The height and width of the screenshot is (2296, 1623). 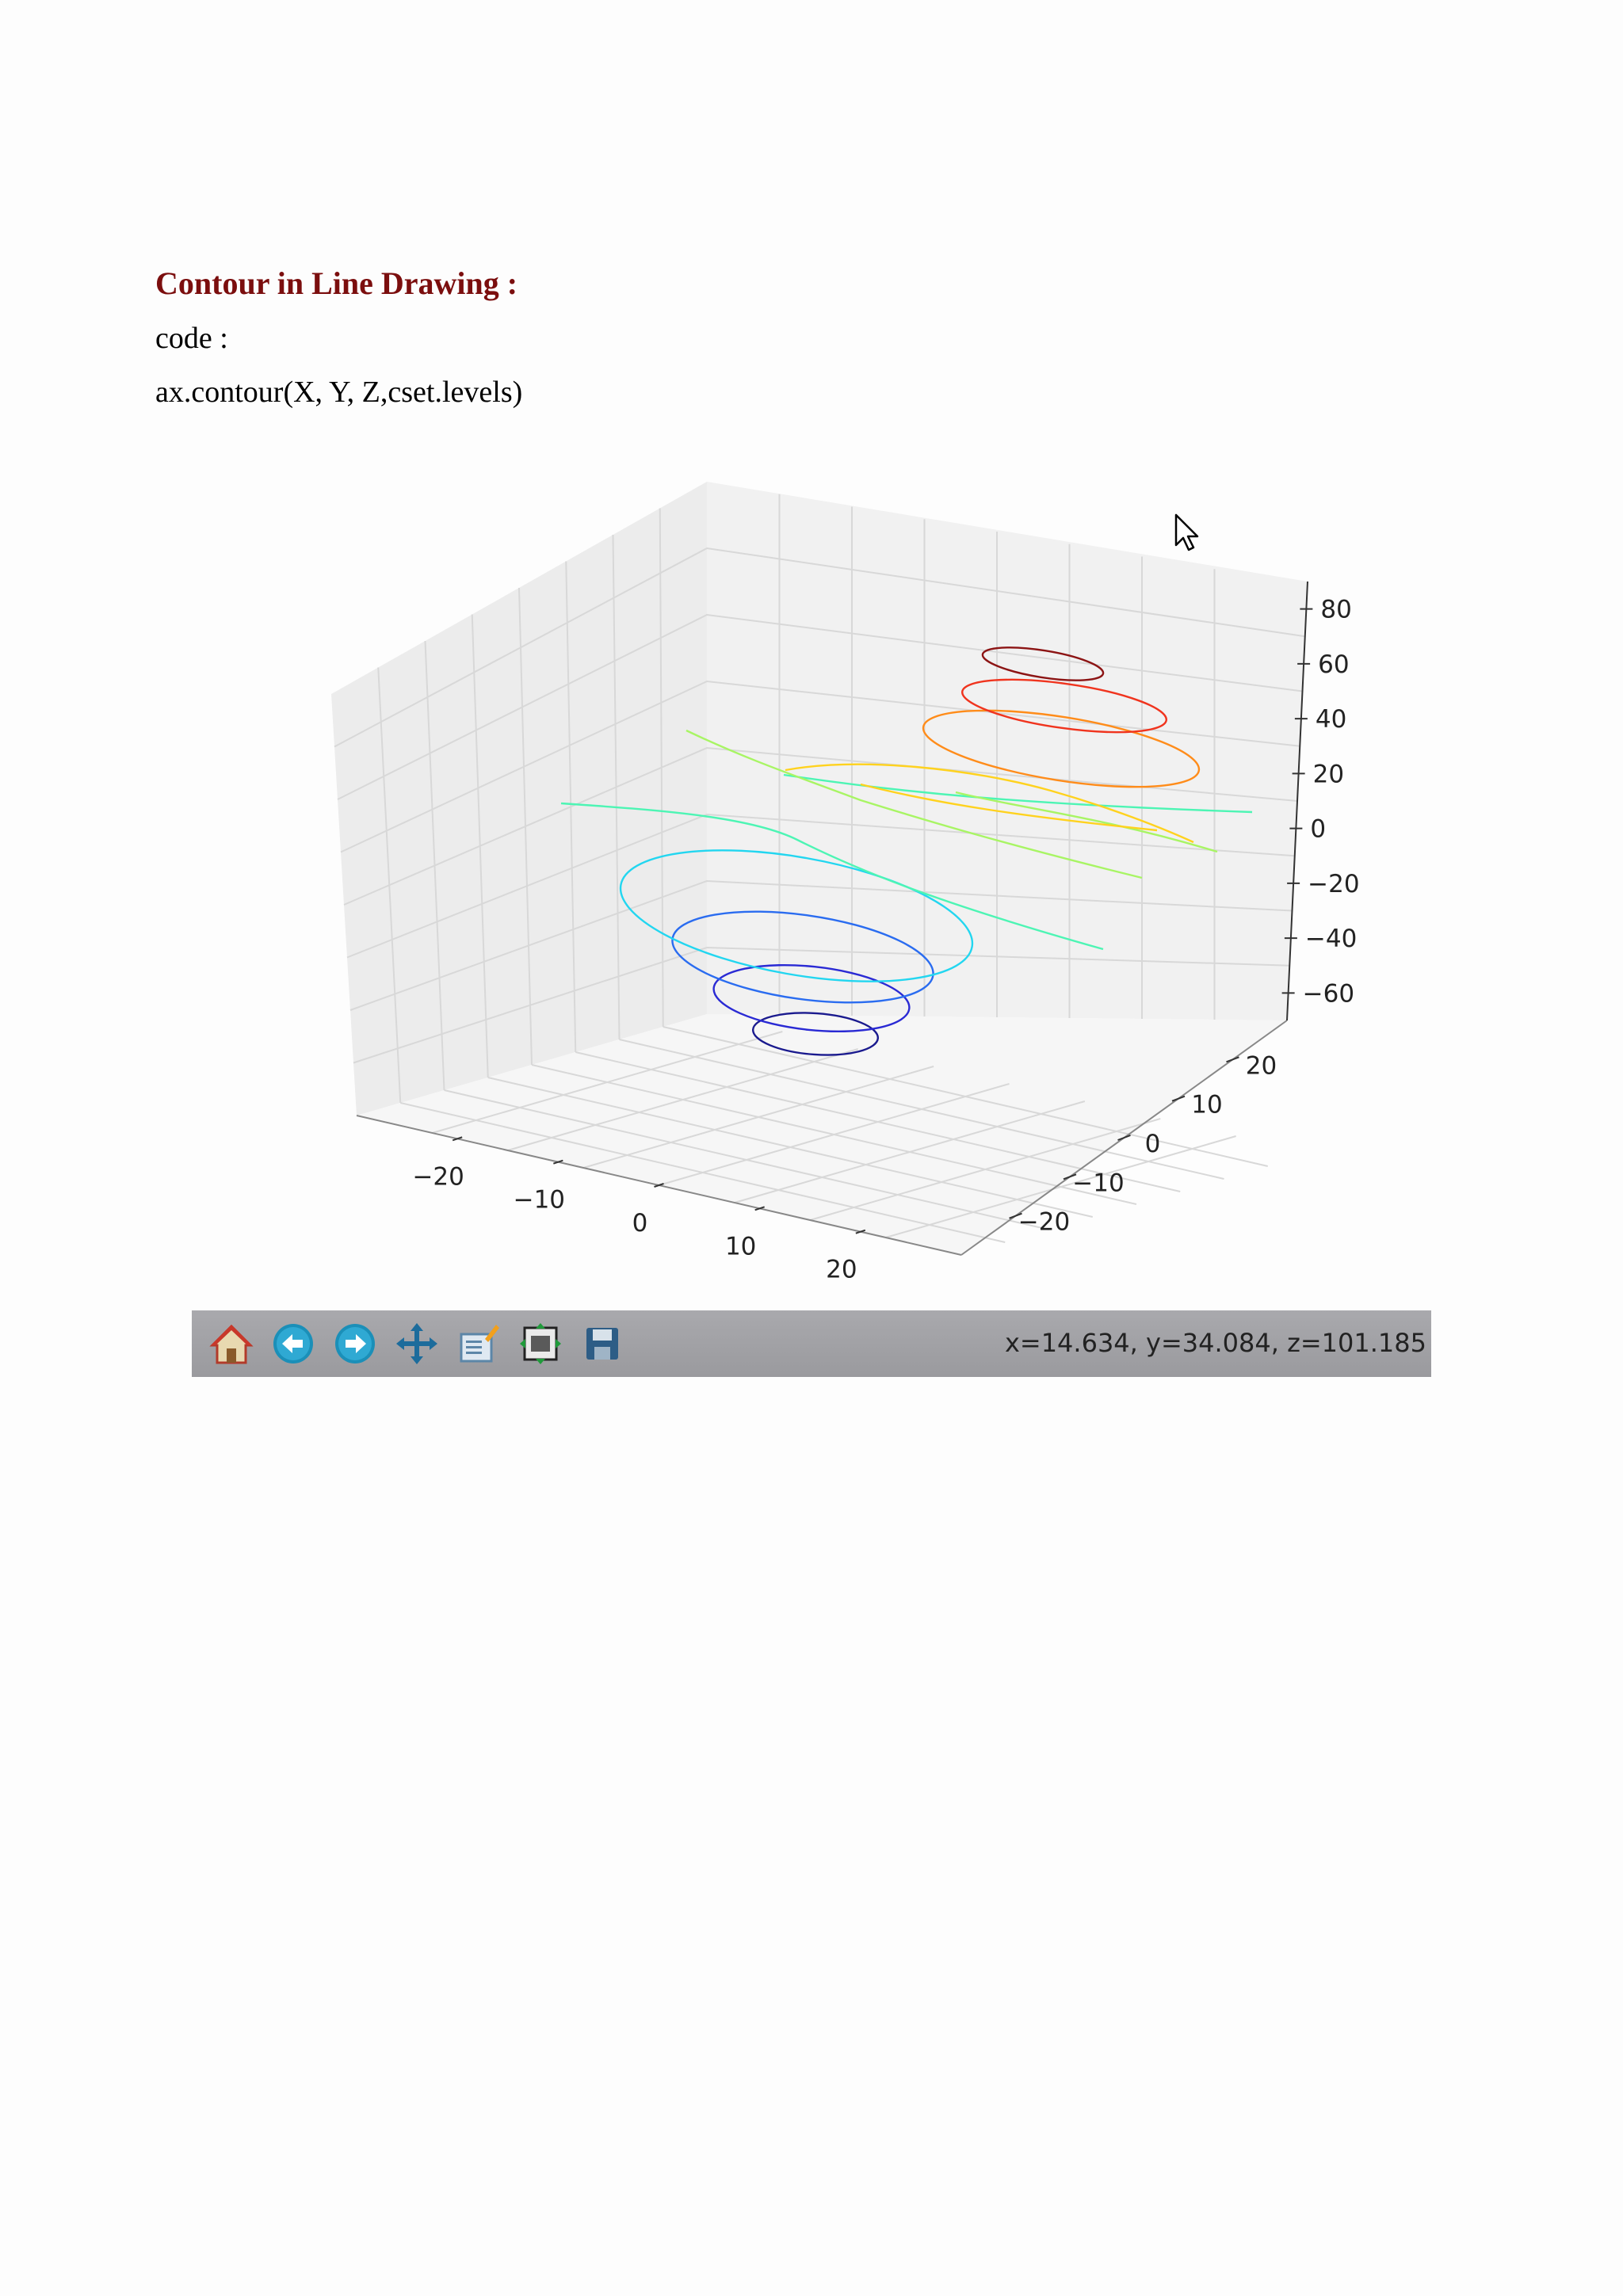 I want to click on x-tick-label: 10, so click(x=741, y=1246).